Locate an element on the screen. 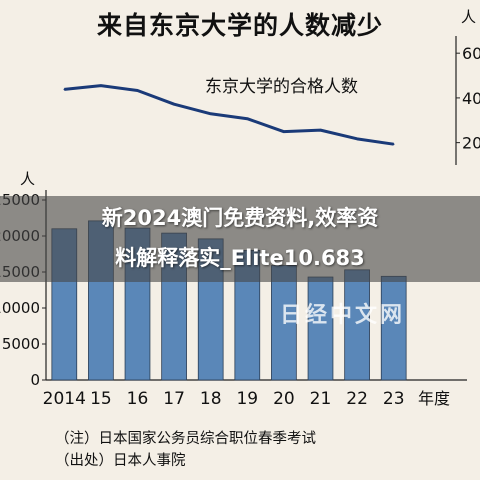 The width and height of the screenshot is (480, 480). x-tick-label: 21 is located at coordinates (321, 399).